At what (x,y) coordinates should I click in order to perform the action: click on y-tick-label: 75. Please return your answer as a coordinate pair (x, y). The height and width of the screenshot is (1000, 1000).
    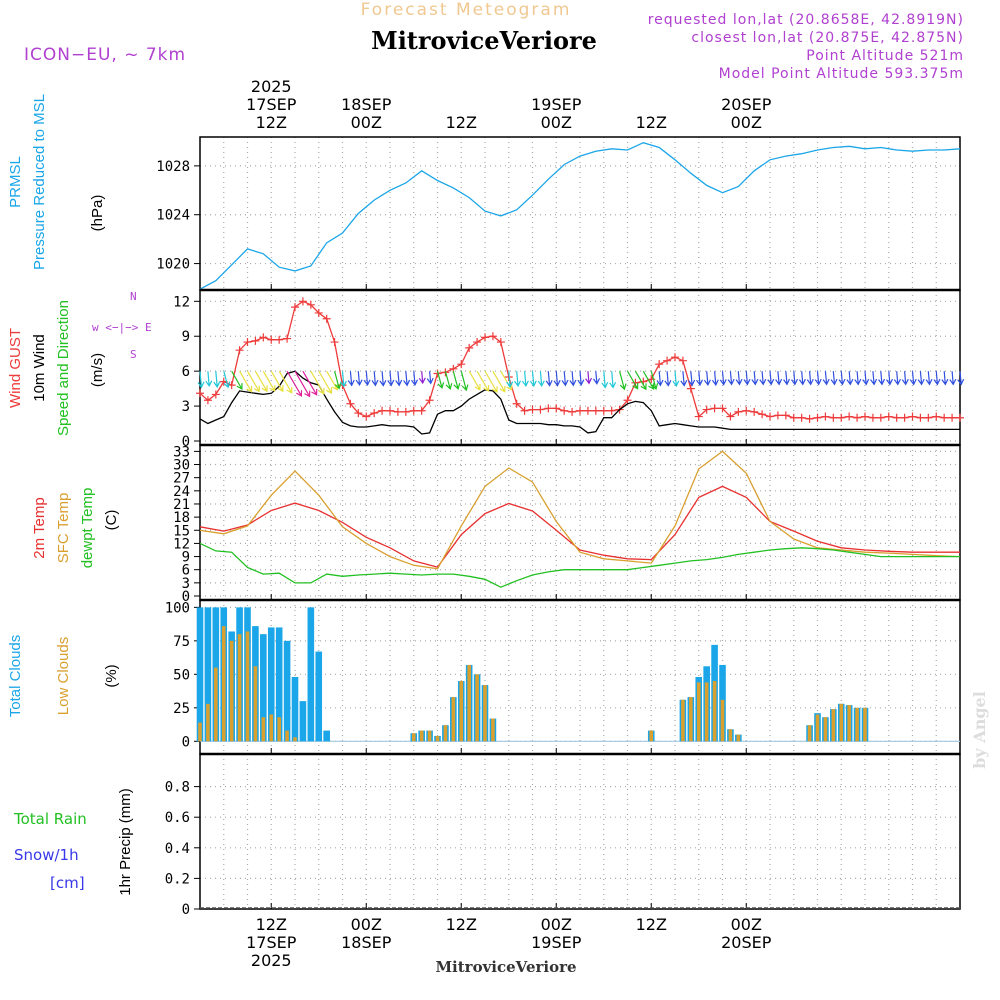
    Looking at the image, I should click on (181, 642).